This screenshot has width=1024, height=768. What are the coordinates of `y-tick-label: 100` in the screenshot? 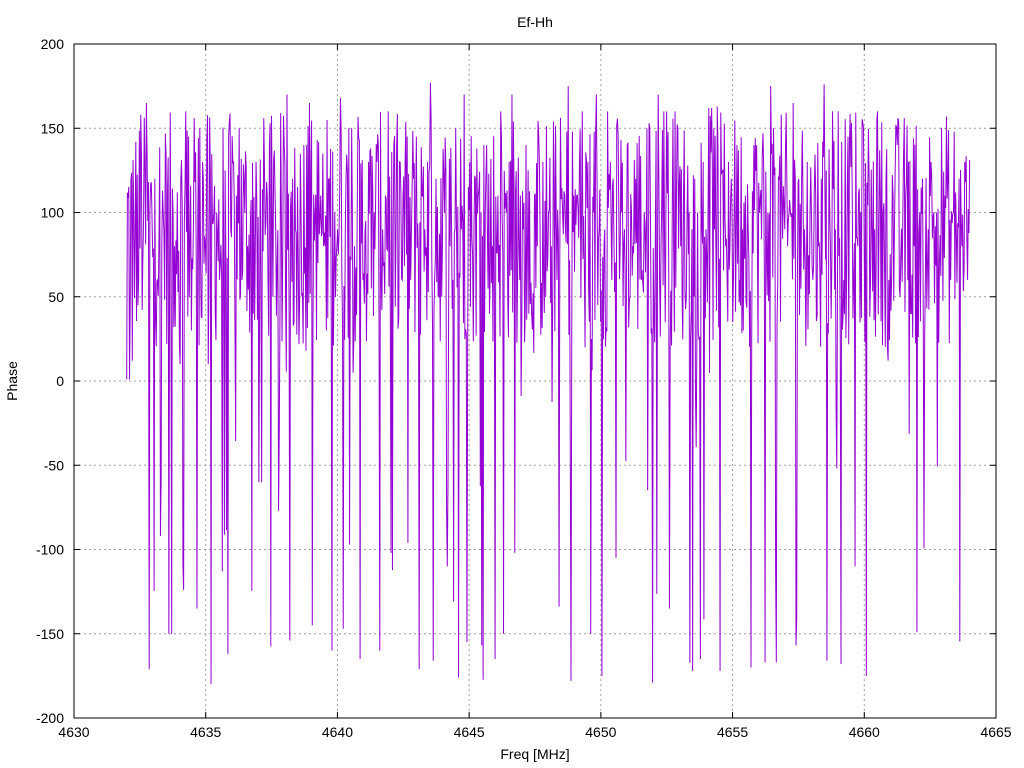 It's located at (53, 213).